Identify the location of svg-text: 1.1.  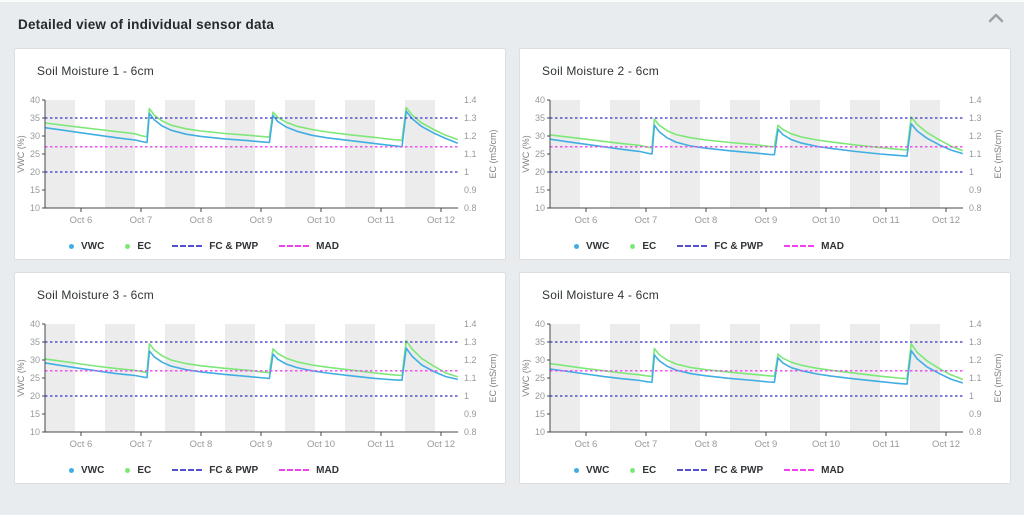
(470, 154).